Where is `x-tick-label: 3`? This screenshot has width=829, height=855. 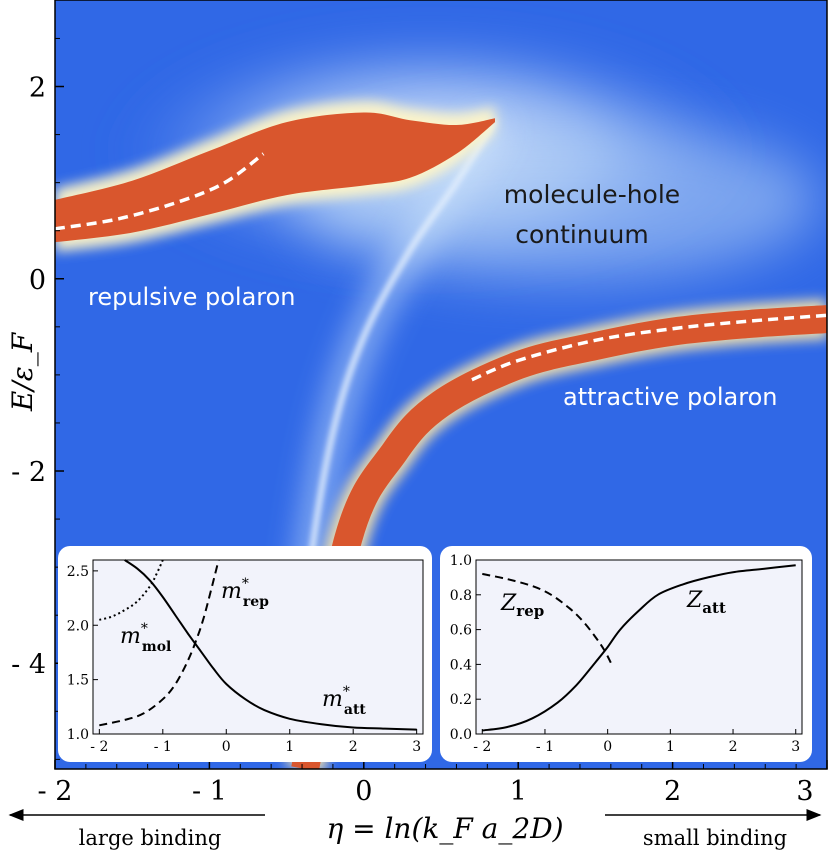 x-tick-label: 3 is located at coordinates (804, 791).